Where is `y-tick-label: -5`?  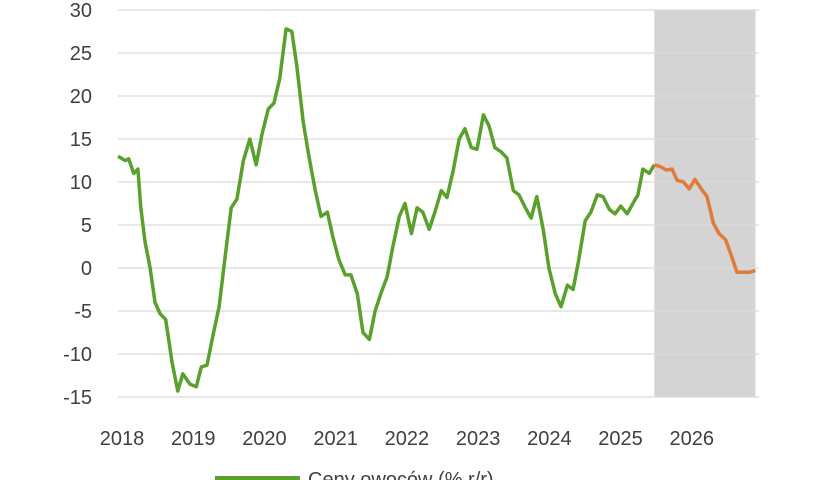 y-tick-label: -5 is located at coordinates (83, 312).